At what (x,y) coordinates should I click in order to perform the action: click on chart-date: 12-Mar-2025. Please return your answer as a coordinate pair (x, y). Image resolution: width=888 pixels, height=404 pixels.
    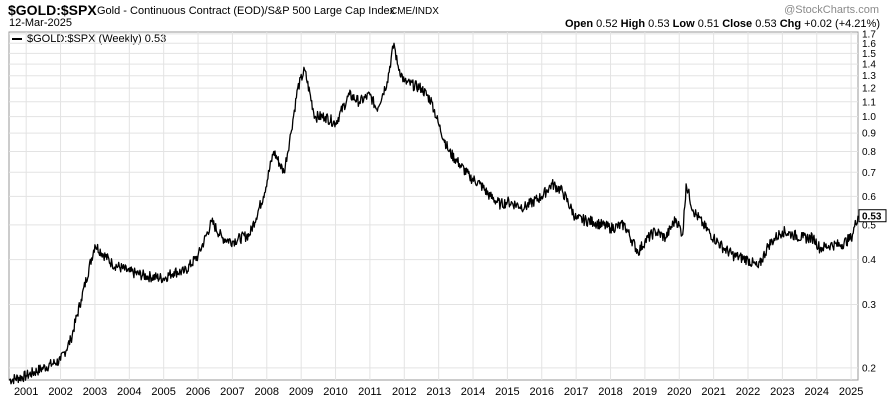
    Looking at the image, I should click on (40, 23).